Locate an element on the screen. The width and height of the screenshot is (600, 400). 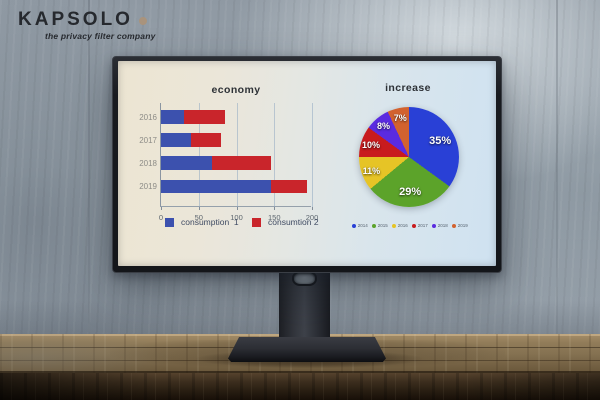
brand-tagline: the privacy filter company is located at coordinates (100, 36).